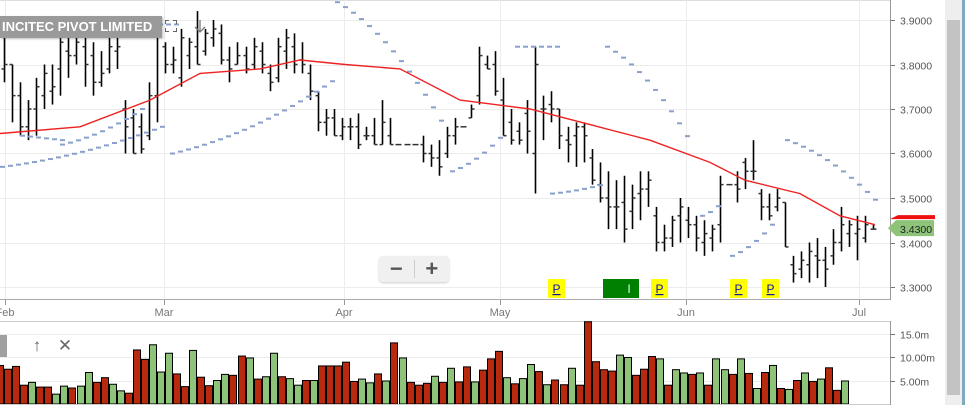 The image size is (965, 410). I want to click on month-label: May, so click(500, 313).